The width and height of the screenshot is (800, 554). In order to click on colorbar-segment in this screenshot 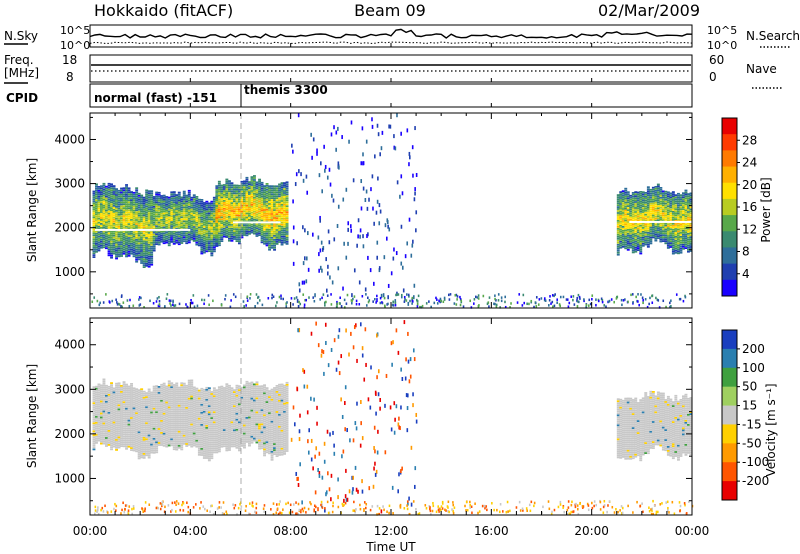, I will do `click(729, 272)`.